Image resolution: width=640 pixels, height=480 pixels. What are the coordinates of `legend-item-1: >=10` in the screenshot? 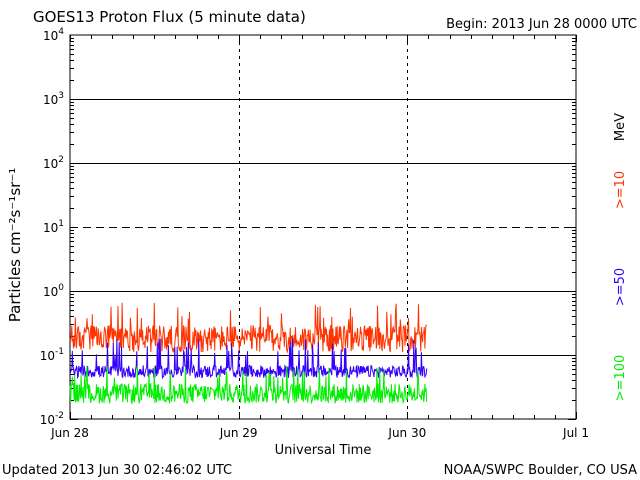 It's located at (620, 190).